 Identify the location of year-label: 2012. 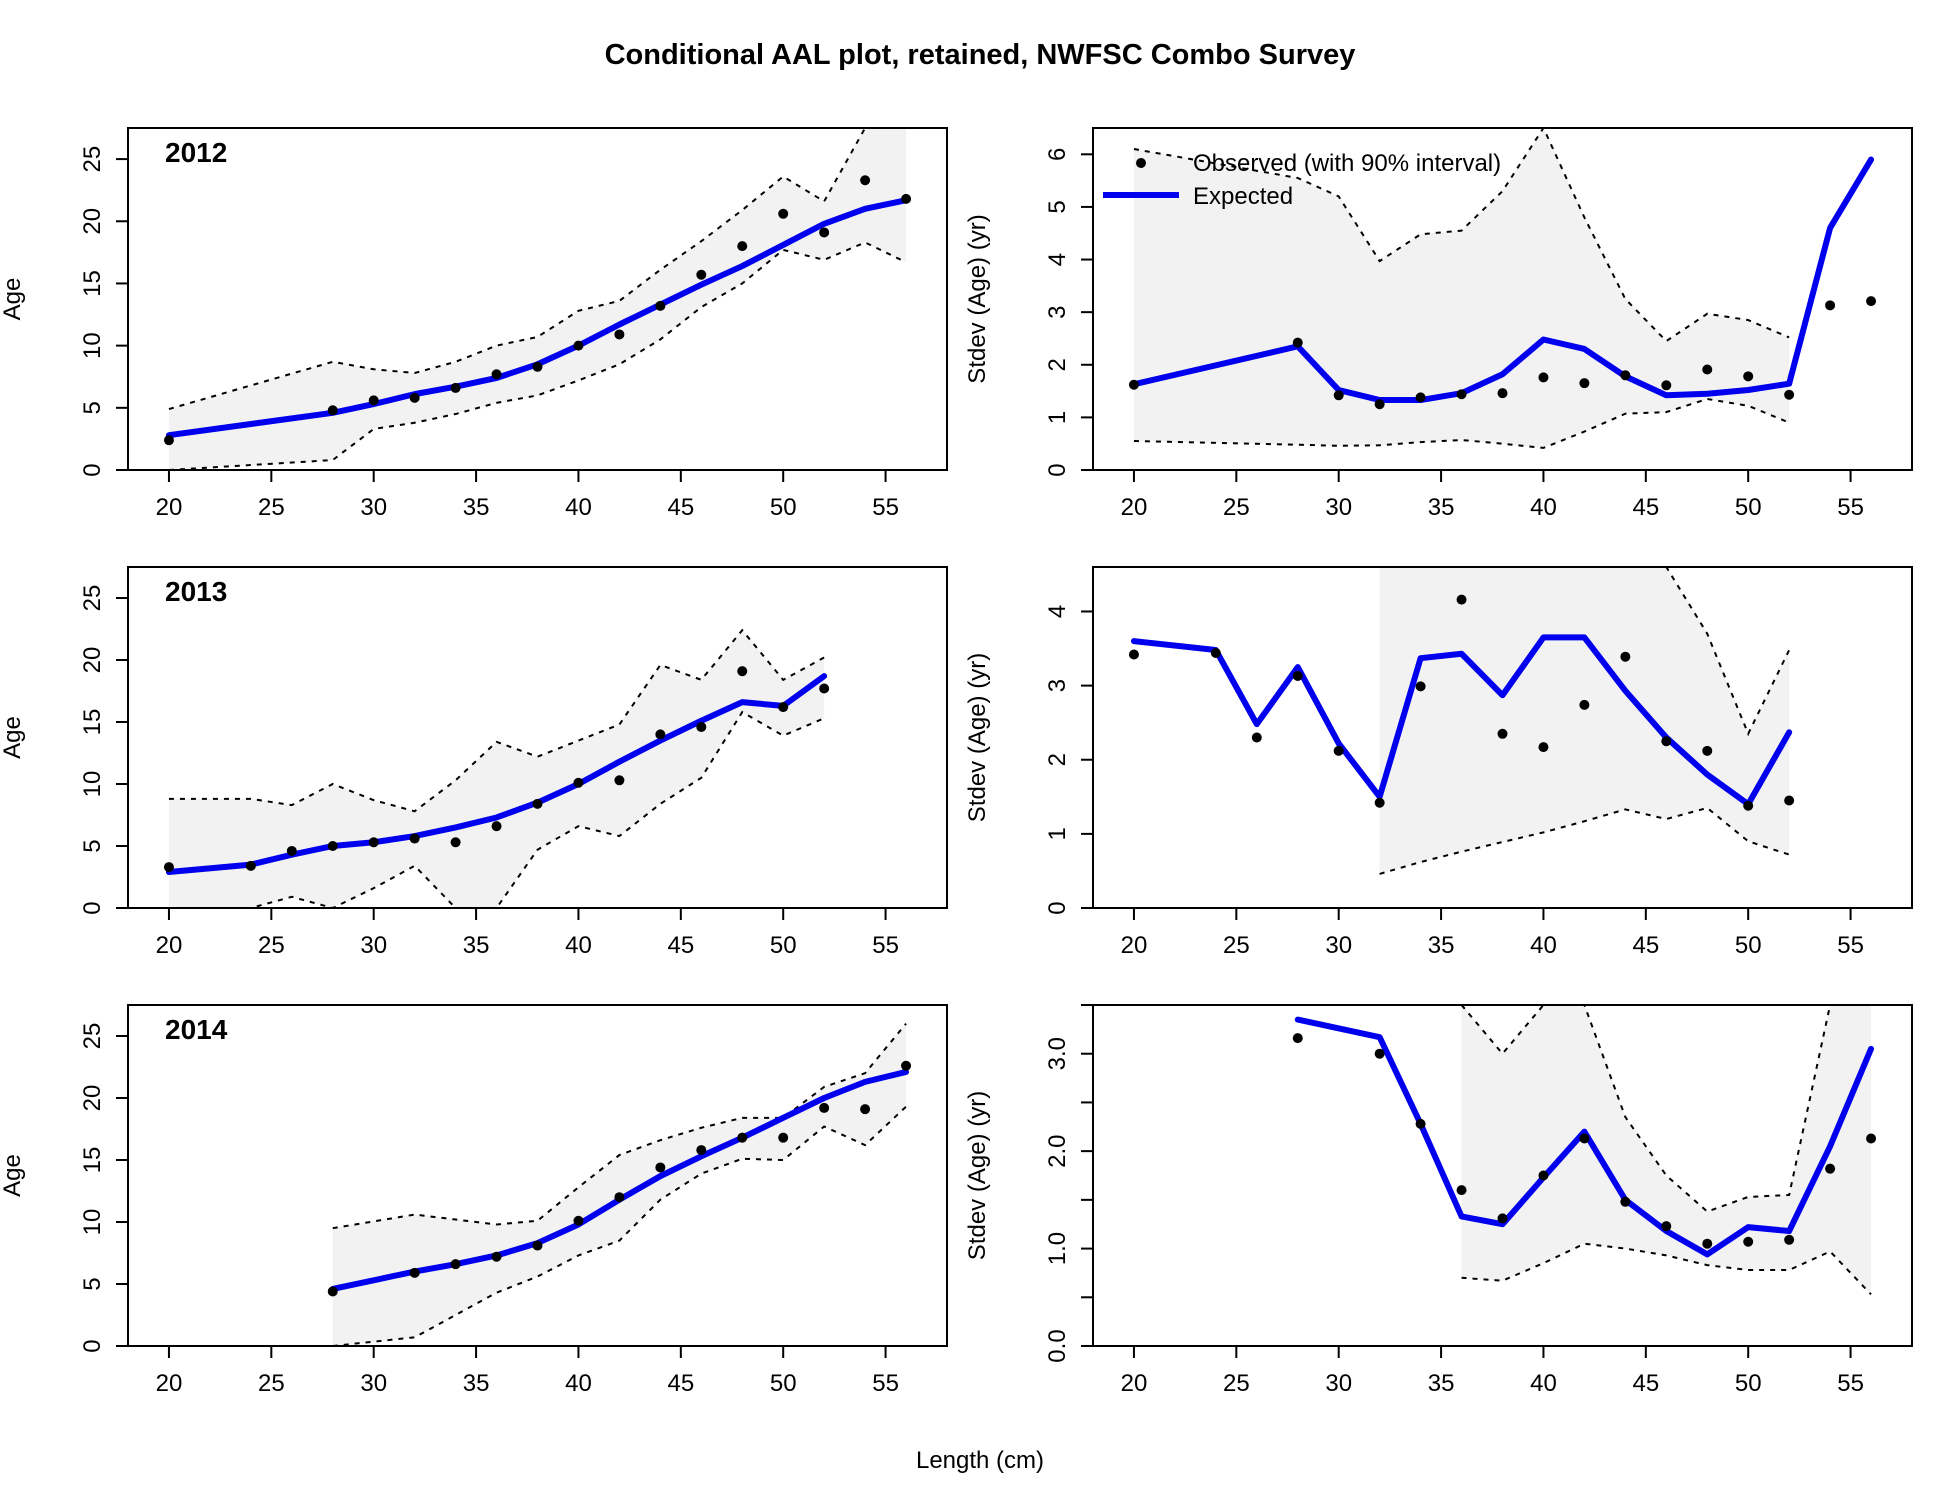
(196, 152).